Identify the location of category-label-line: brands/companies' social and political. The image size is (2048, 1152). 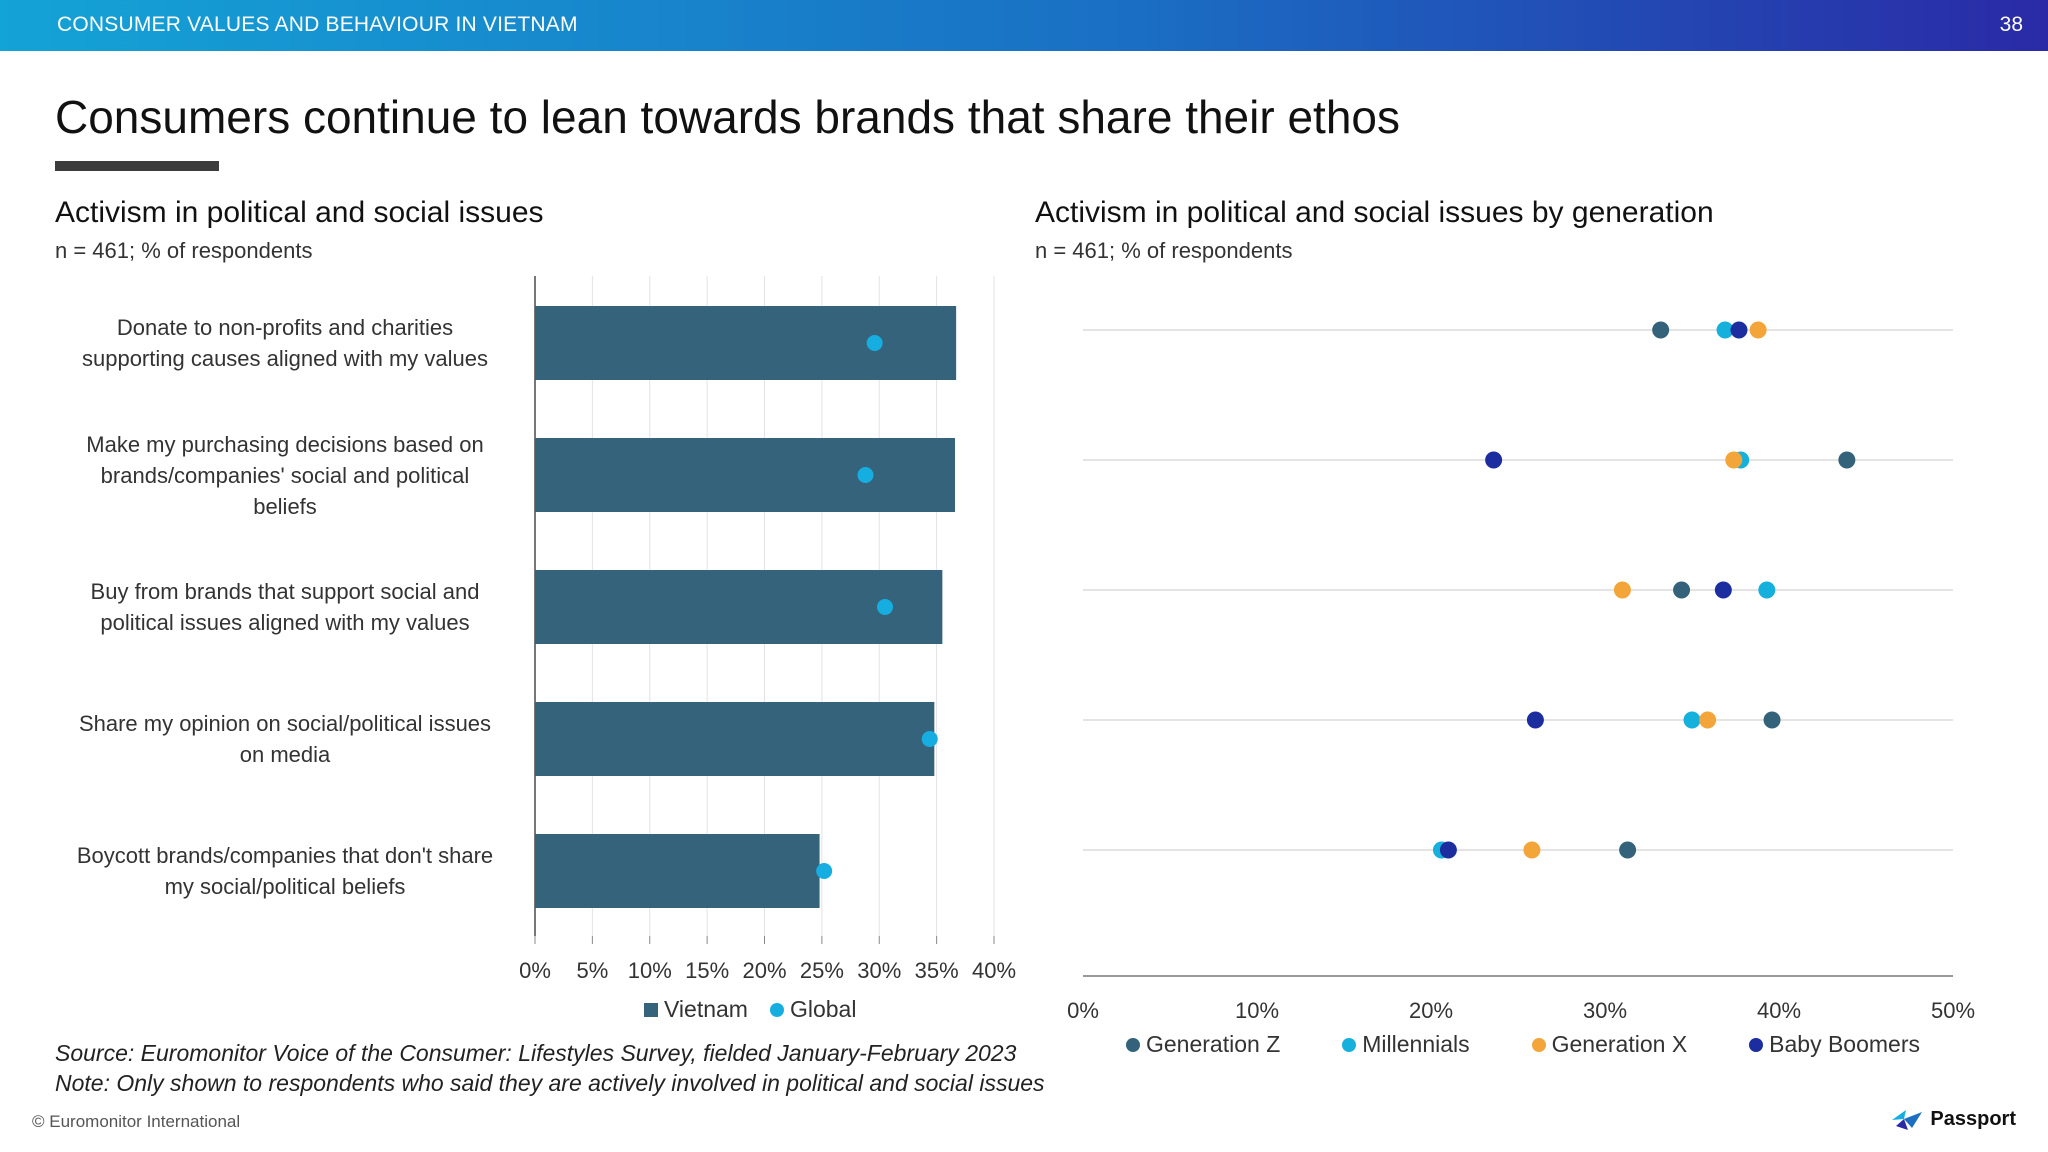
(285, 475).